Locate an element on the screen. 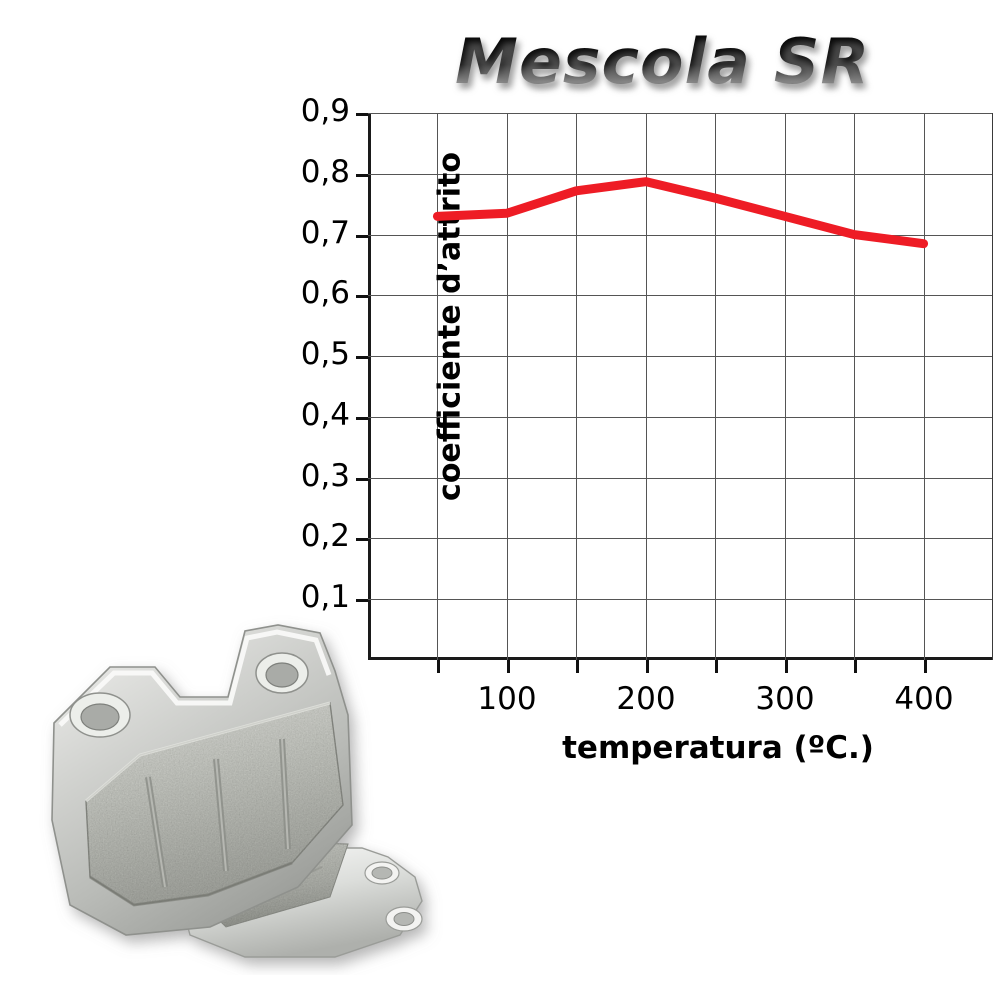 The width and height of the screenshot is (1000, 1000). xtick-label-300: 300 is located at coordinates (785, 699).